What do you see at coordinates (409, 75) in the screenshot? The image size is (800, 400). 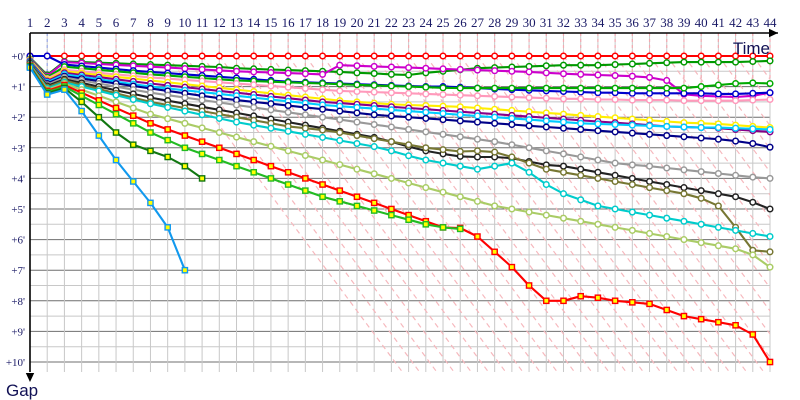 I see `series-marker-s02` at bounding box center [409, 75].